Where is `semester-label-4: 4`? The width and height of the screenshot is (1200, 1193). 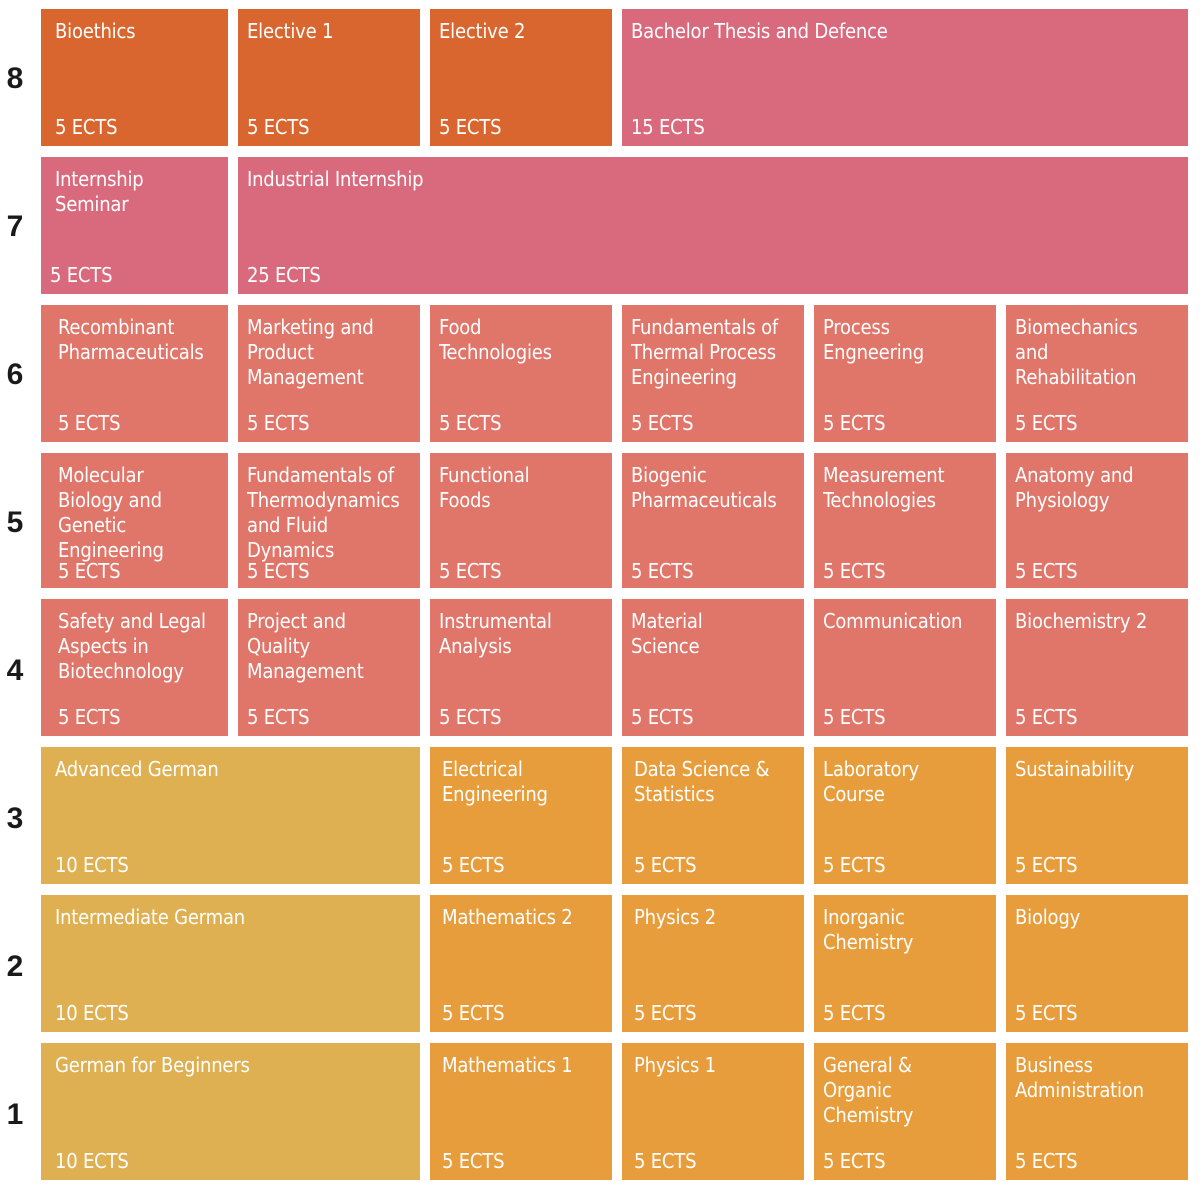 semester-label-4: 4 is located at coordinates (15, 670).